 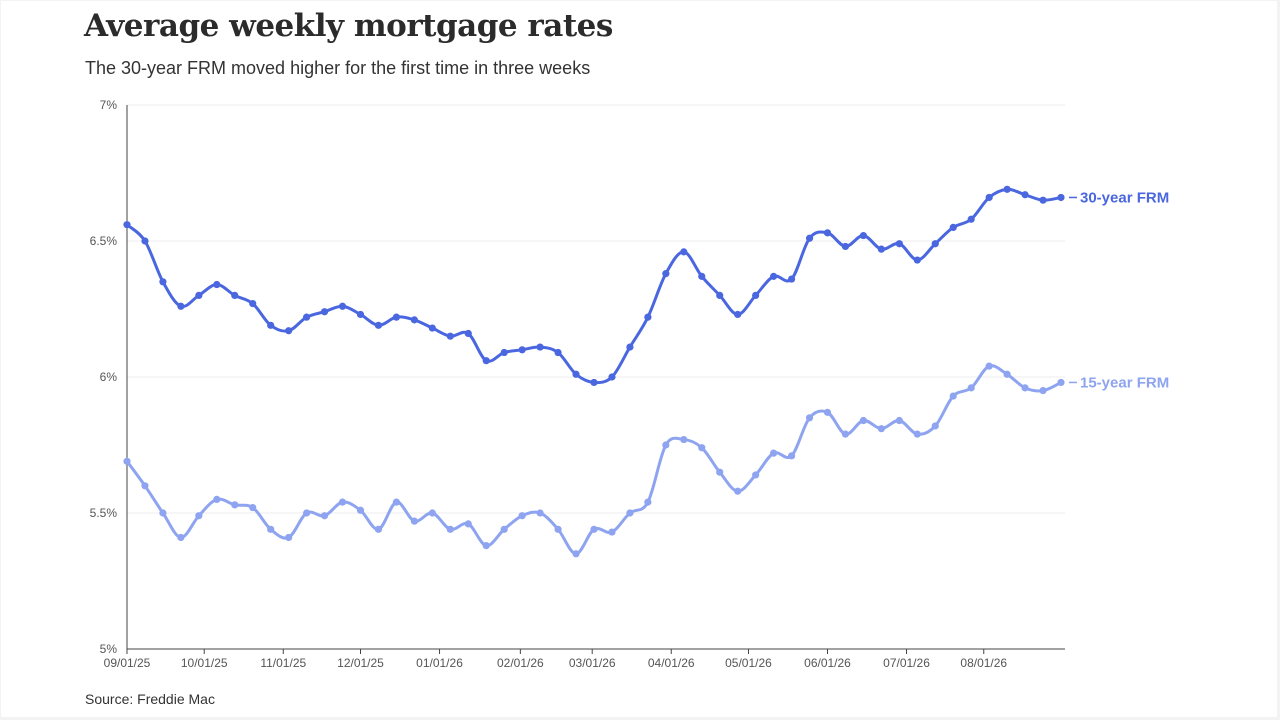 What do you see at coordinates (439, 663) in the screenshot?
I see `x-tick-label: 01/01/26` at bounding box center [439, 663].